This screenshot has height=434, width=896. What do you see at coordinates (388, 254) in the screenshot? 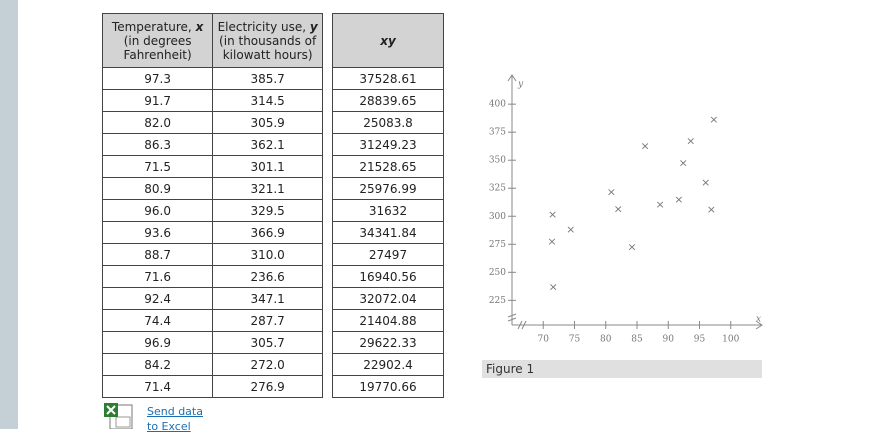
I see `cell: 27497` at bounding box center [388, 254].